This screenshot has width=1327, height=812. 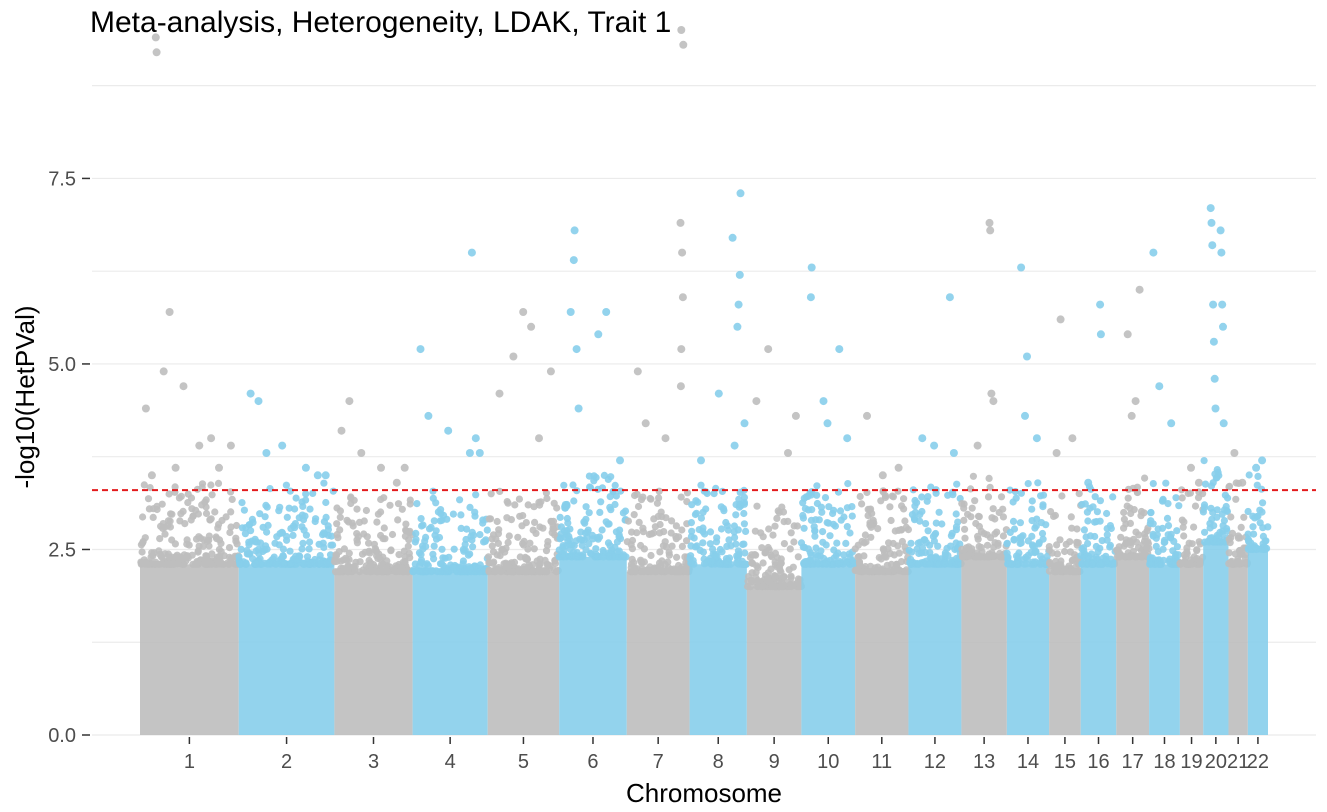 What do you see at coordinates (828, 499) in the screenshot?
I see `chromosome-10-points` at bounding box center [828, 499].